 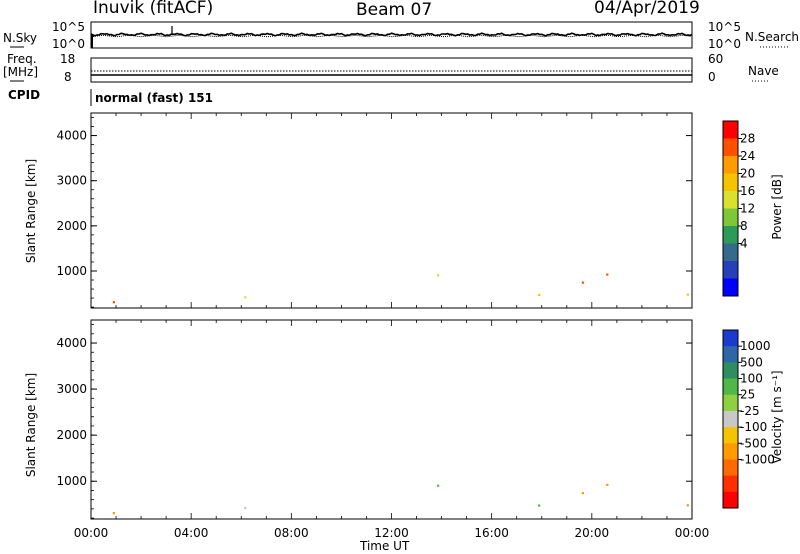 What do you see at coordinates (71, 136) in the screenshot?
I see `power-ytick-label: 4000` at bounding box center [71, 136].